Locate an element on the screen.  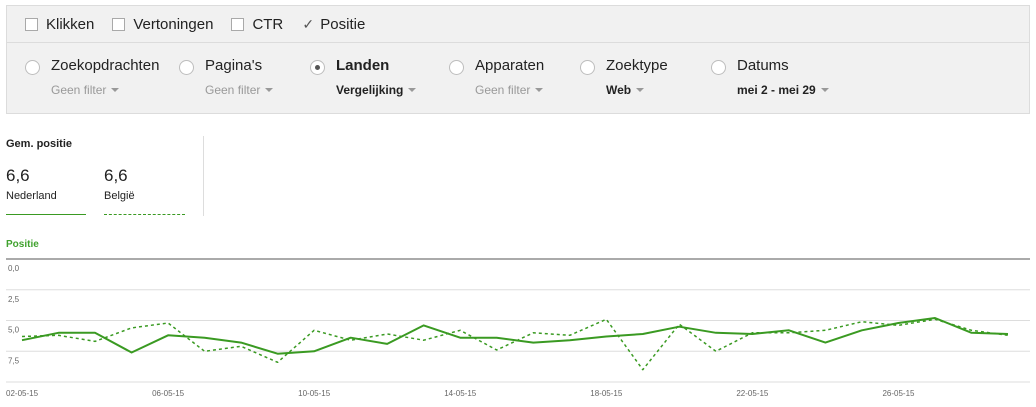
metric-label: Vertoningen is located at coordinates (173, 24).